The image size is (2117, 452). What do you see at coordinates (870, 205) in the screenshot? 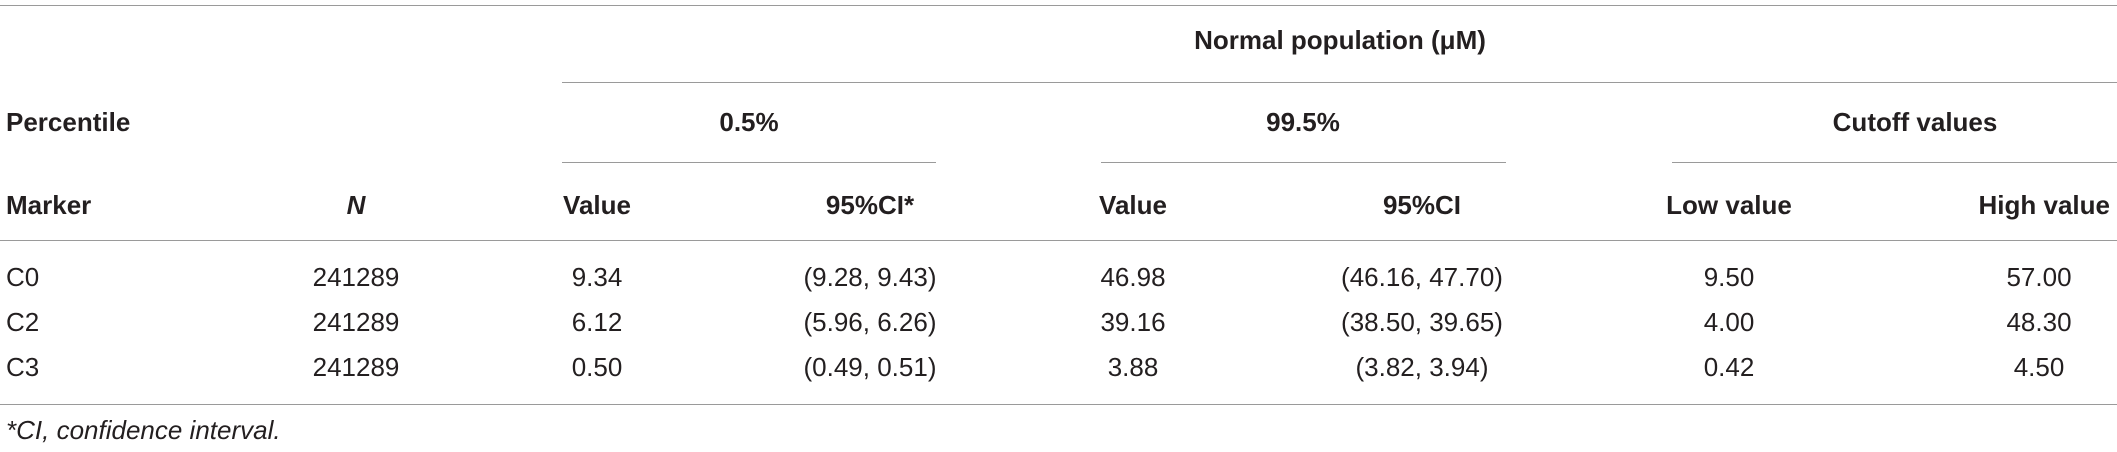
I see `ci-header-p05: 95%CI*` at bounding box center [870, 205].